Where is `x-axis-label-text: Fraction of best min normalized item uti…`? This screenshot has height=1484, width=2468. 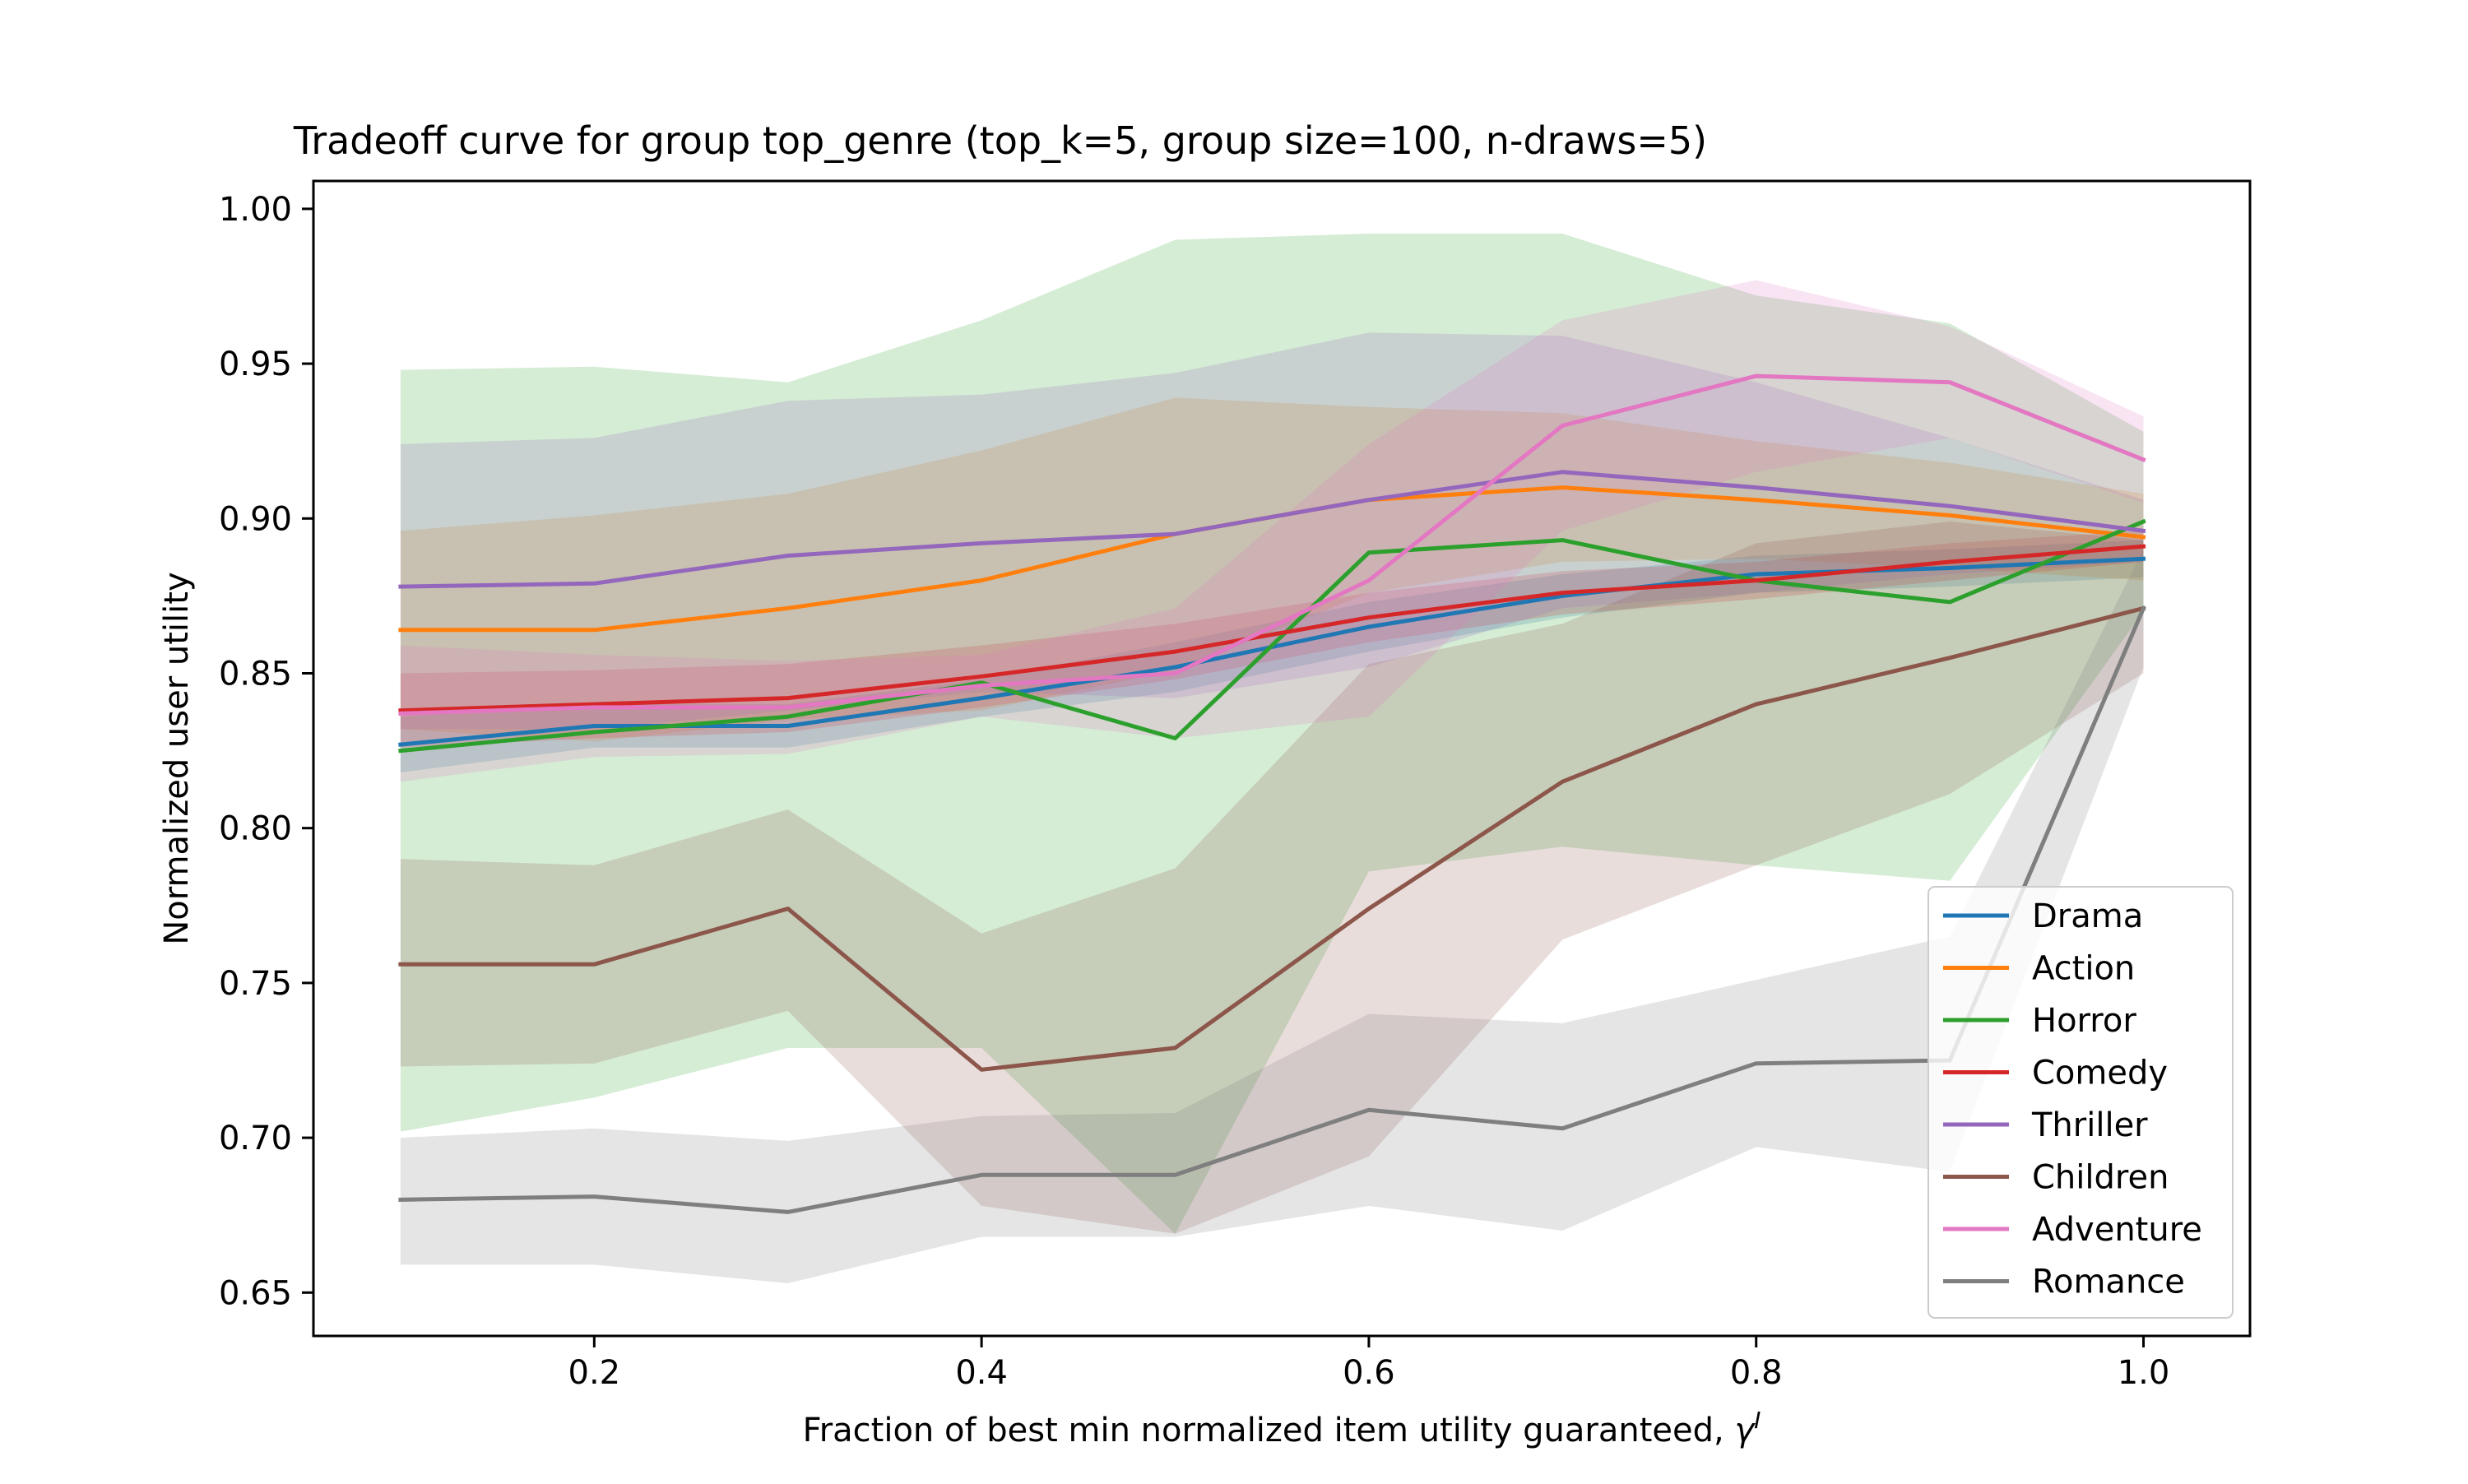 x-axis-label-text: Fraction of best min normalized item uti… is located at coordinates (1269, 1430).